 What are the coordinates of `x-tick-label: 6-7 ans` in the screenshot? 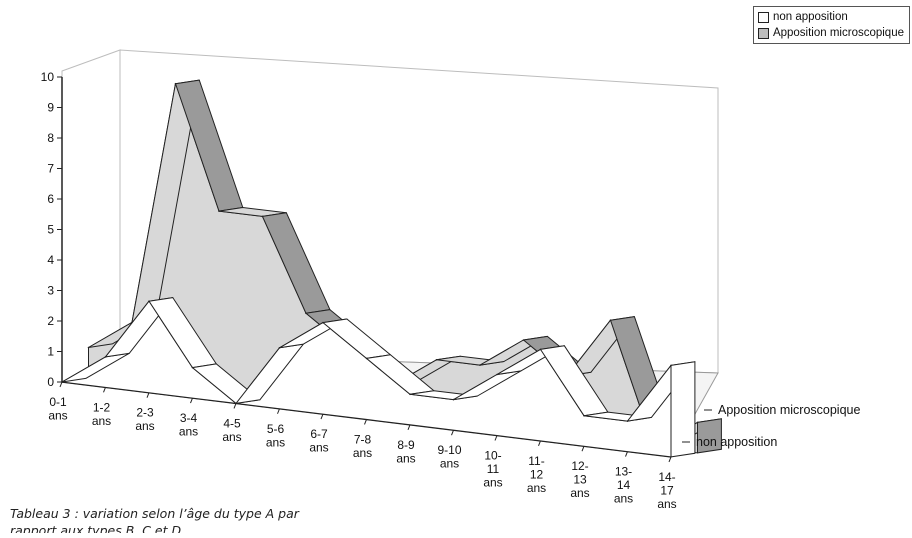 It's located at (318, 441).